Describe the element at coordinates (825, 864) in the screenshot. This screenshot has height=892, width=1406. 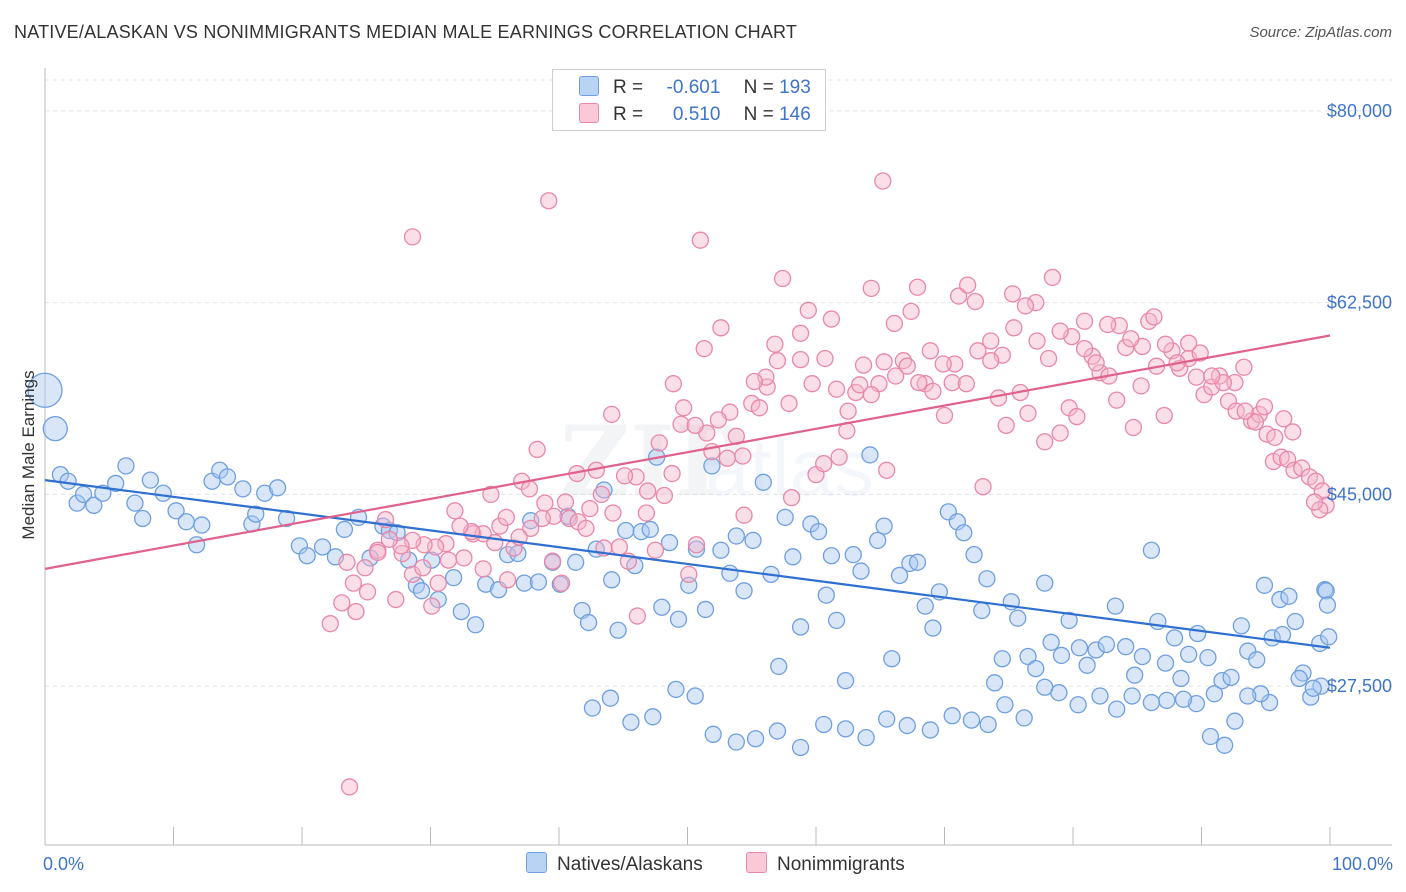
I see `legend-nonimmigrants: Nonimmigrants` at that location.